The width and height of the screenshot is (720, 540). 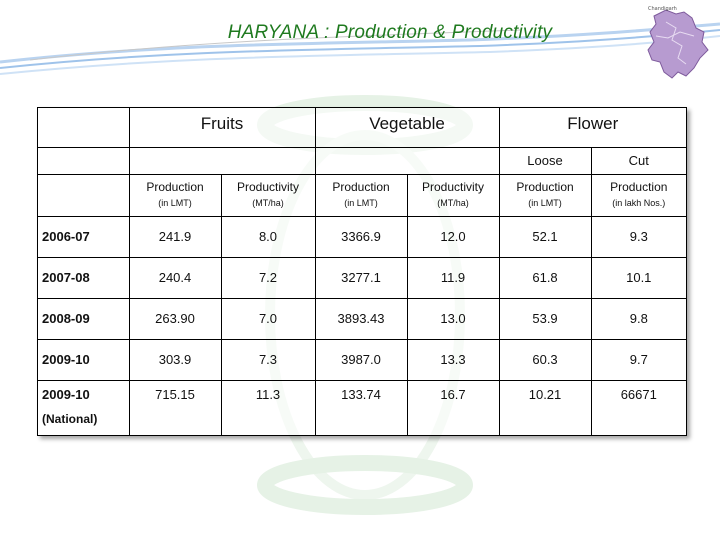 What do you see at coordinates (221, 127) in the screenshot?
I see `group-fruits: Fruits` at bounding box center [221, 127].